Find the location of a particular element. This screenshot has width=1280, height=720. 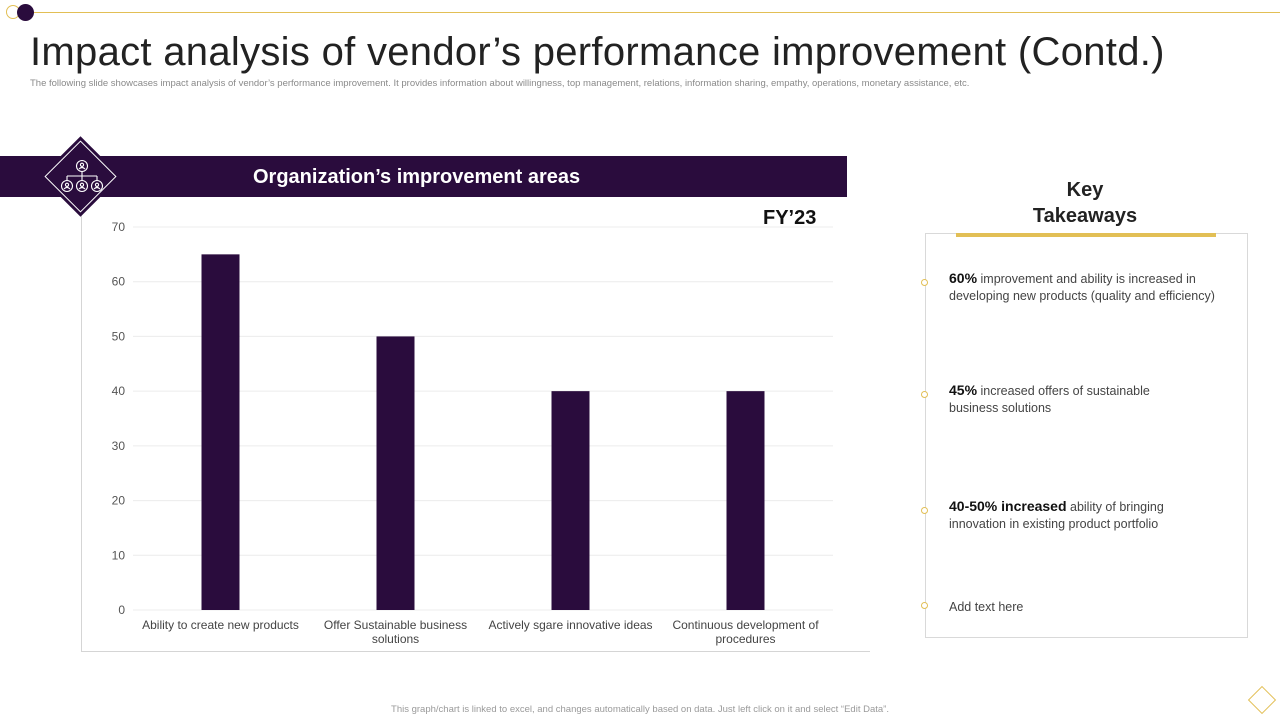

x-tick-label: Continuous development of procedures is located at coordinates (745, 632).